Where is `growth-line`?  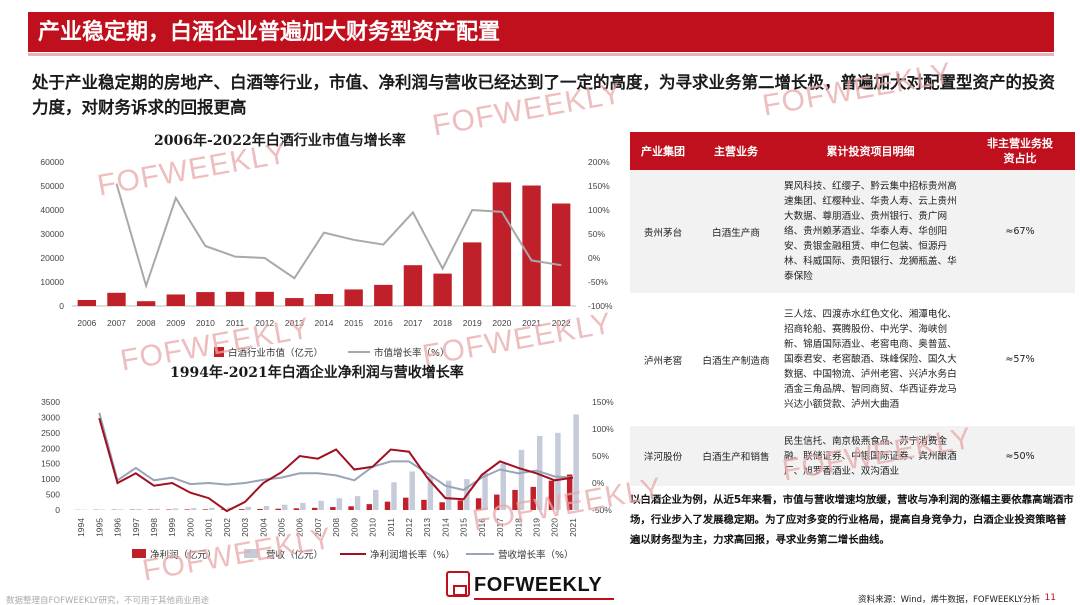
growth-line is located at coordinates (338, 236).